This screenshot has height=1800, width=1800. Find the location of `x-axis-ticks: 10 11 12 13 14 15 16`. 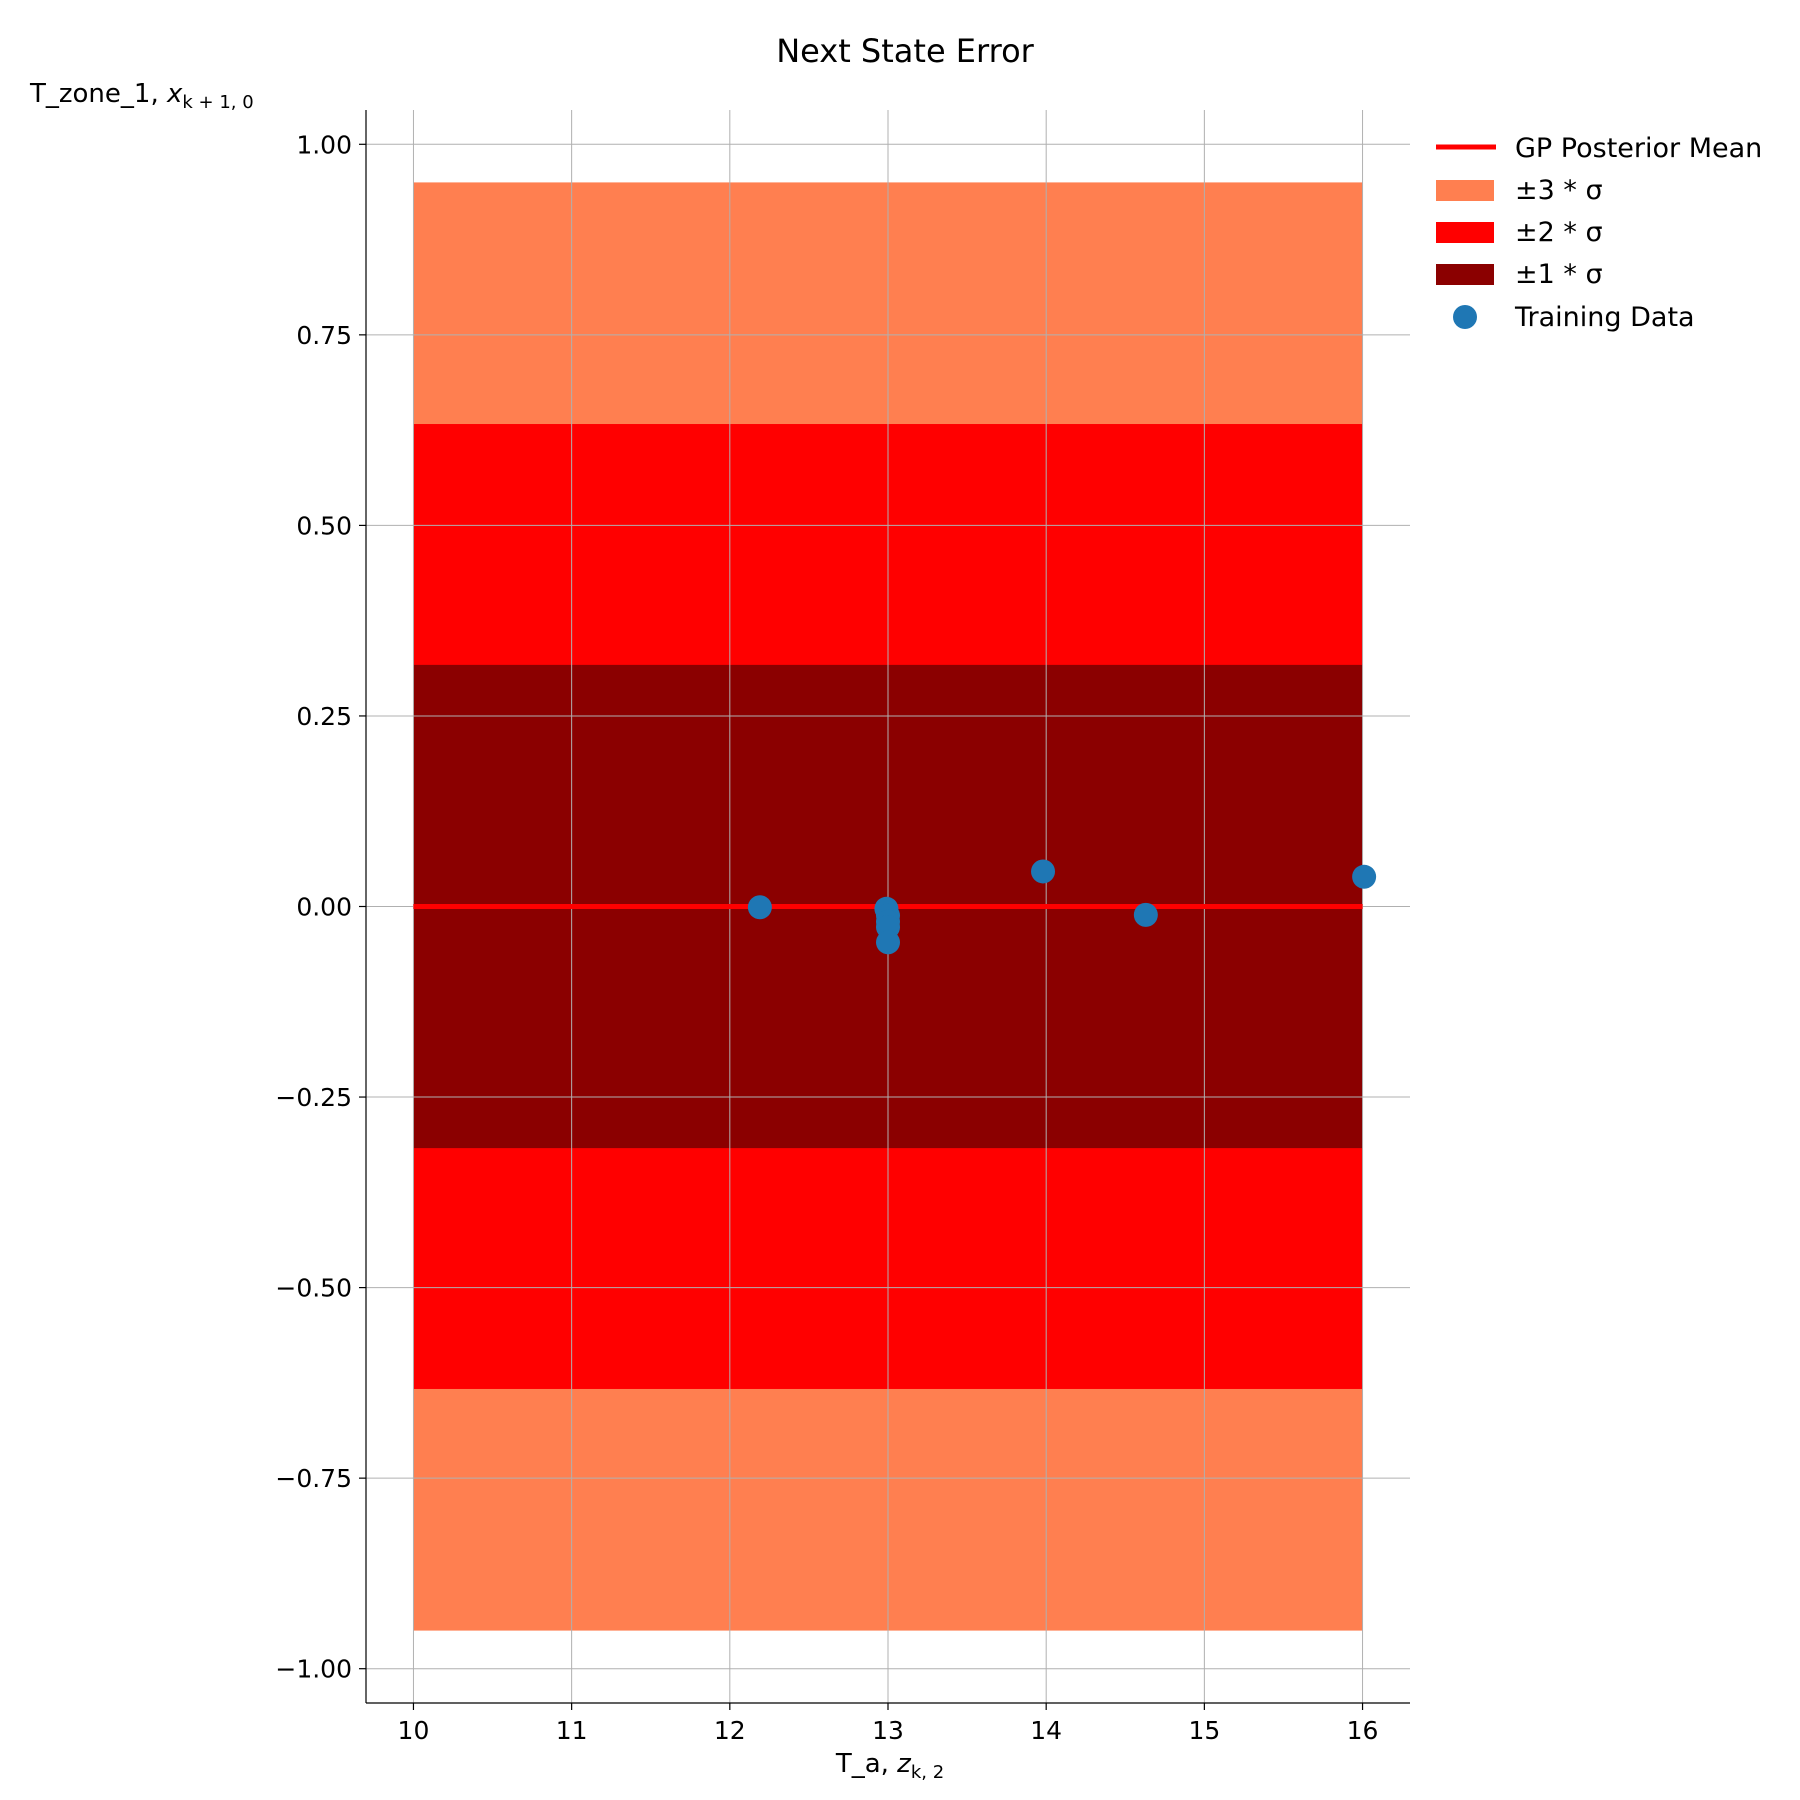

x-axis-ticks: 10 11 12 13 14 15 16 is located at coordinates (888, 1724).